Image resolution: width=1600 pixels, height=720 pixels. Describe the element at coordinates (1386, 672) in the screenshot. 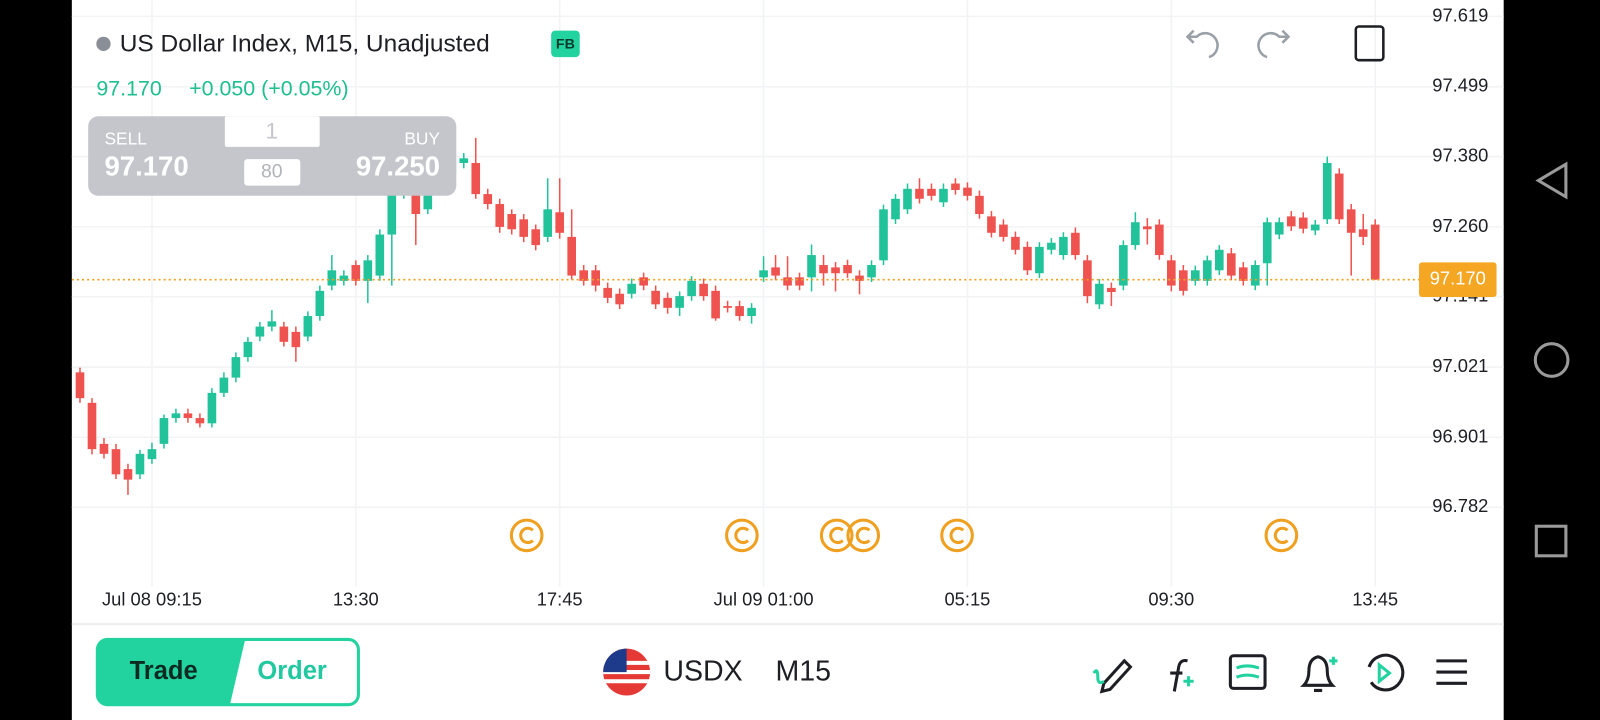

I see `replay-icon` at that location.